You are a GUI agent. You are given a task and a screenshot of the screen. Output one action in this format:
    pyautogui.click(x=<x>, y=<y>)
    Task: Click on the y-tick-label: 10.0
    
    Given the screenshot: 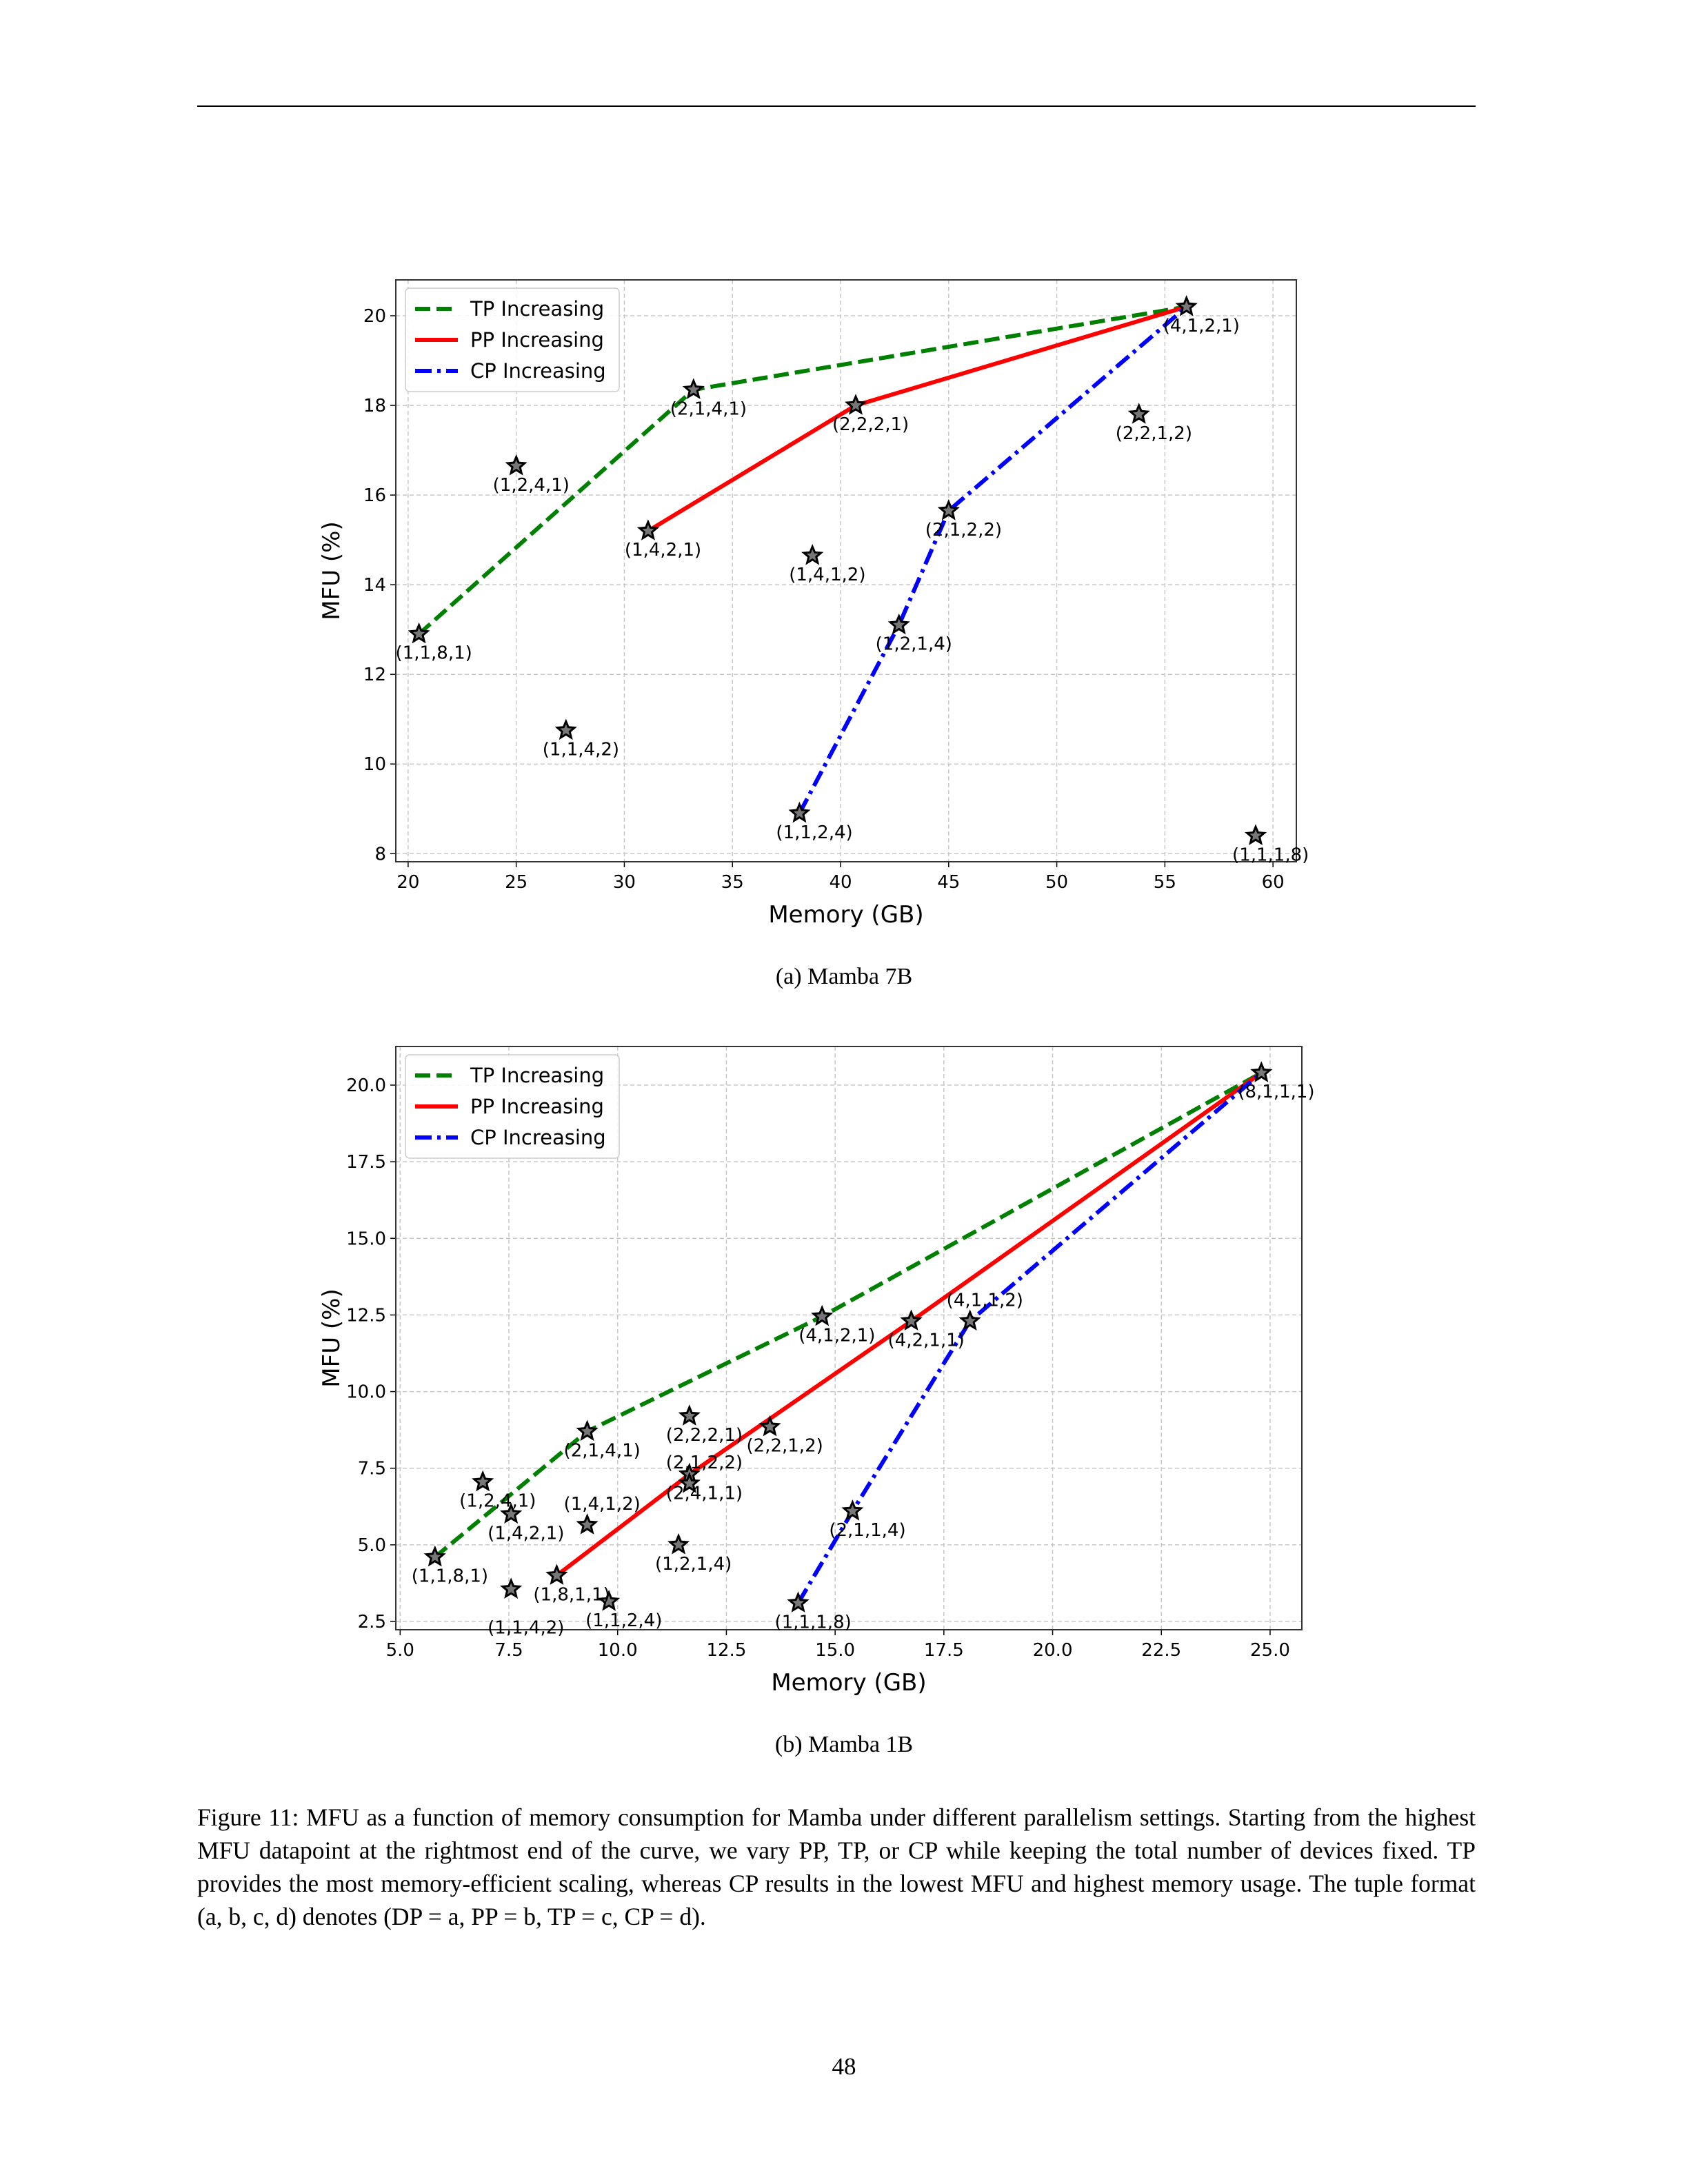 What is the action you would take?
    pyautogui.click(x=366, y=1393)
    